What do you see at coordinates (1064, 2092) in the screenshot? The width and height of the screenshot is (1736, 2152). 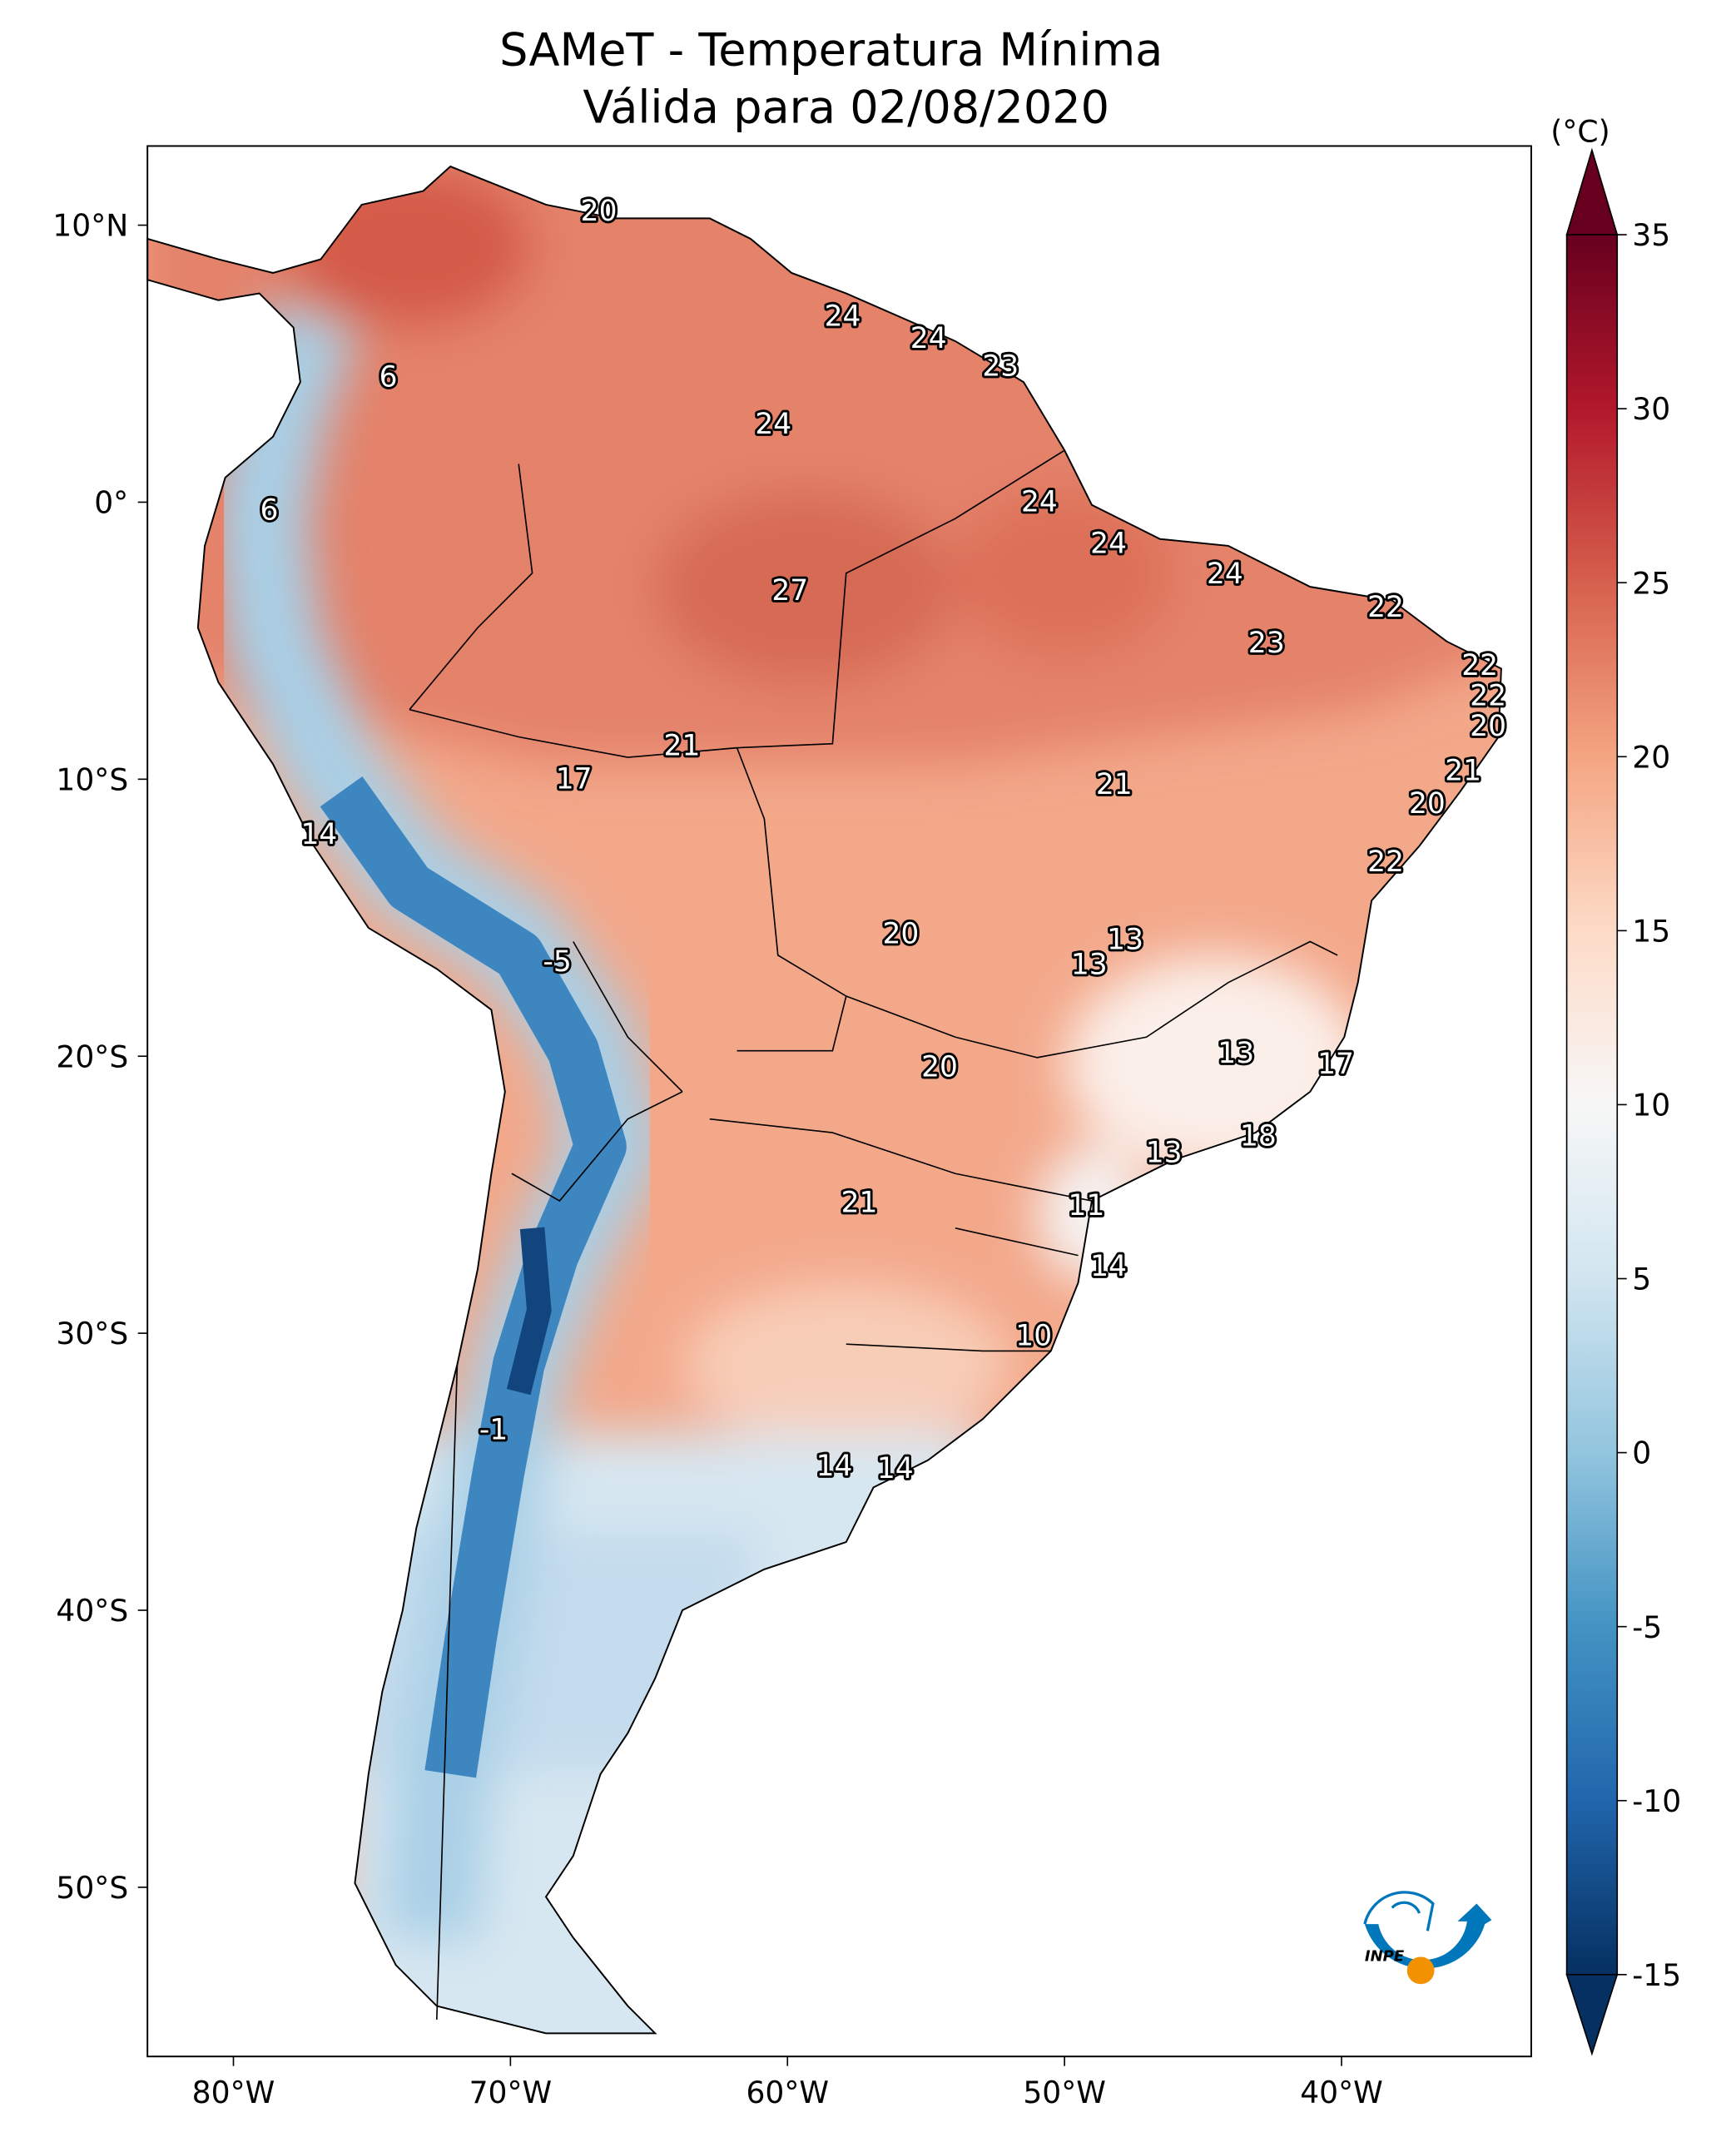 I see `lon-tick-label: 50°W` at bounding box center [1064, 2092].